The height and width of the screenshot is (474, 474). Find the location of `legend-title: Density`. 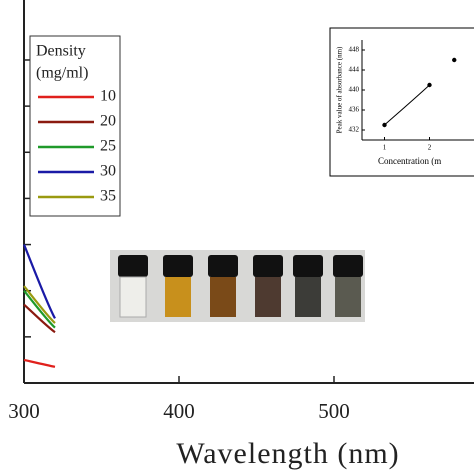

legend-title: Density is located at coordinates (61, 51).